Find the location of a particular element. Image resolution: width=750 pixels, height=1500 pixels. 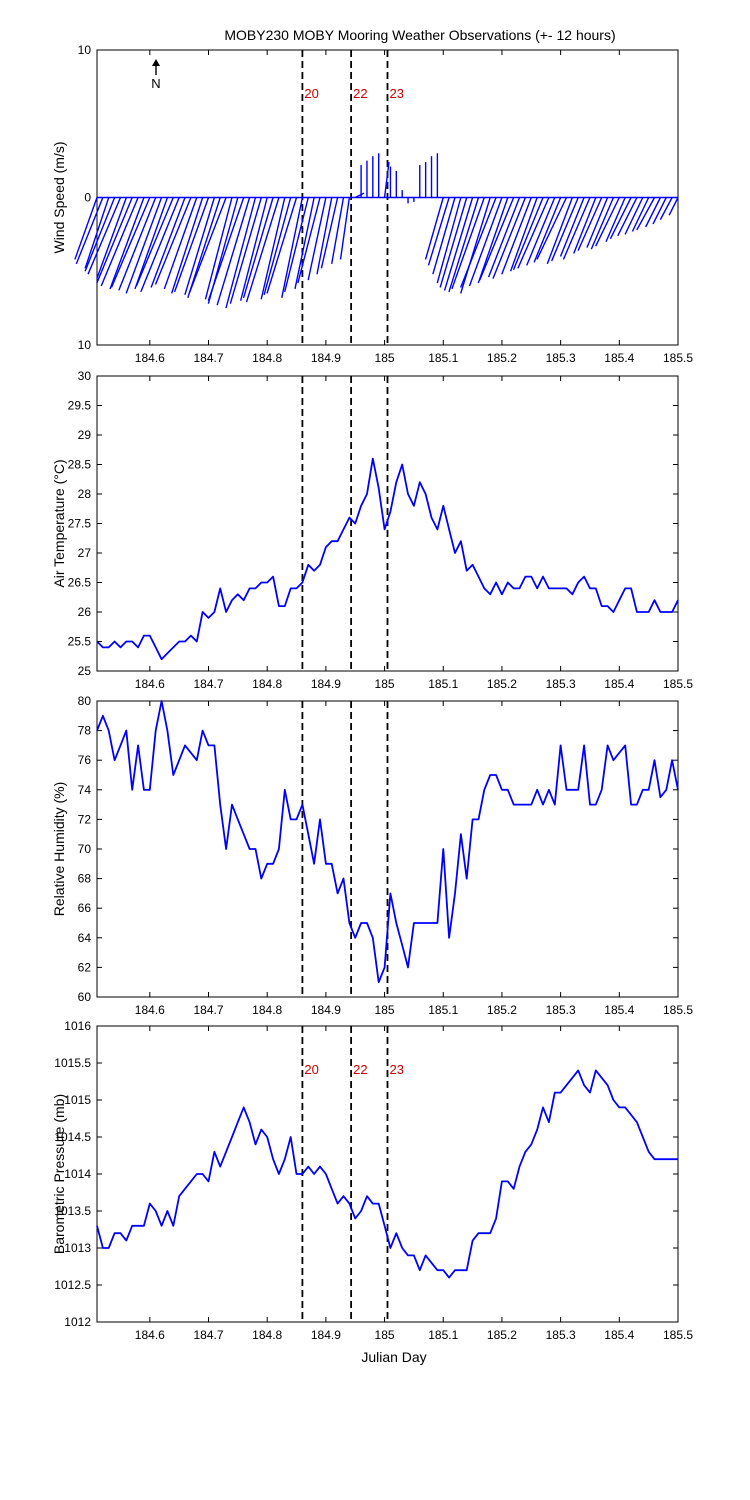

y-tick-label: 1015 is located at coordinates (77, 1100).